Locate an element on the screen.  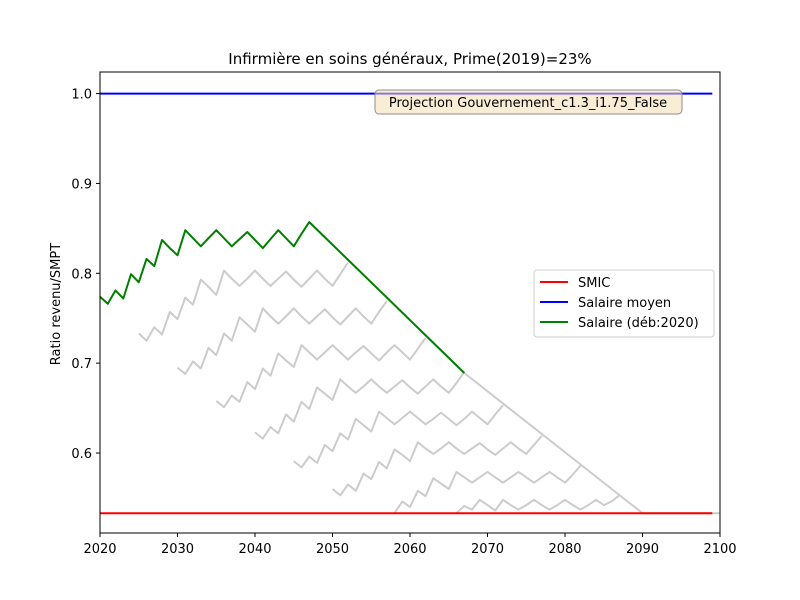
legend-label: Salaire (déb:2020) is located at coordinates (638, 323).